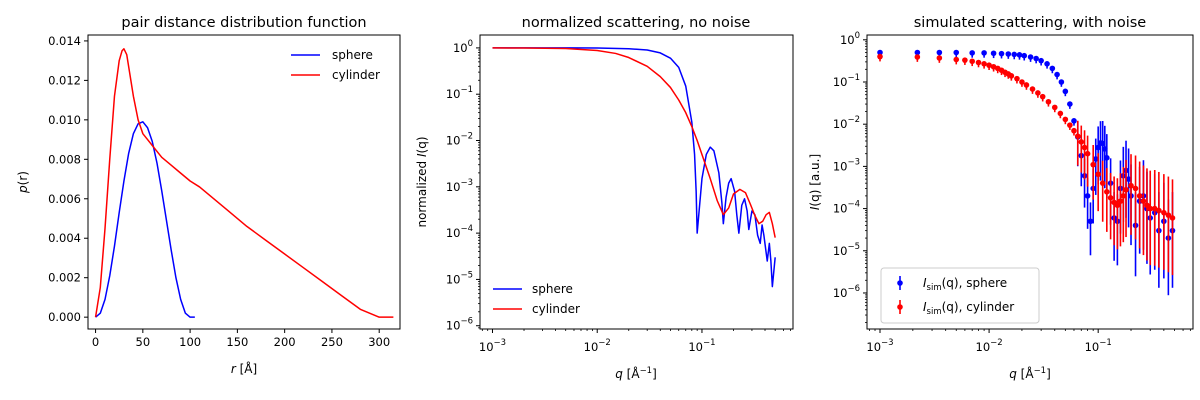 The image size is (1200, 400). I want to click on panel-3-title: simulated scattering, with noise, so click(1030, 23).